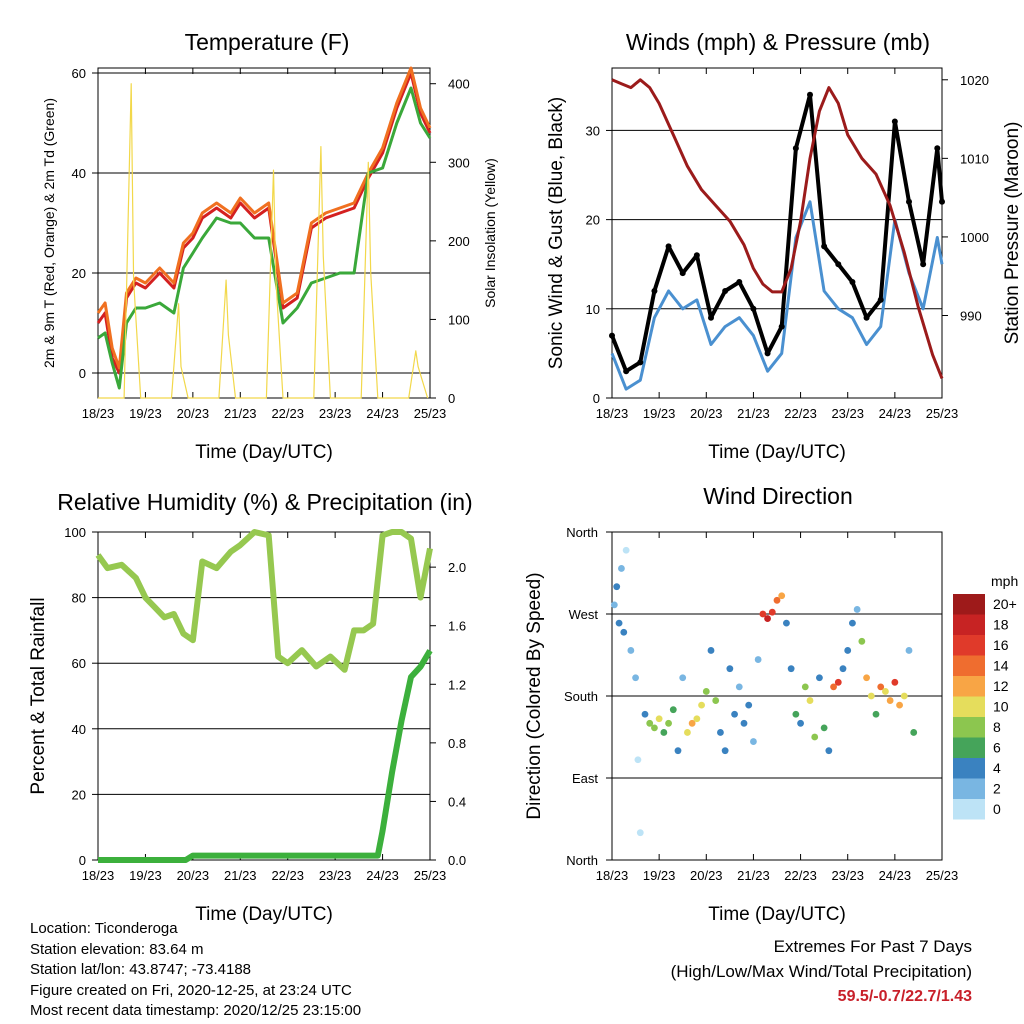  Describe the element at coordinates (264, 223) in the screenshot. I see `series-line-2m-t` at that location.